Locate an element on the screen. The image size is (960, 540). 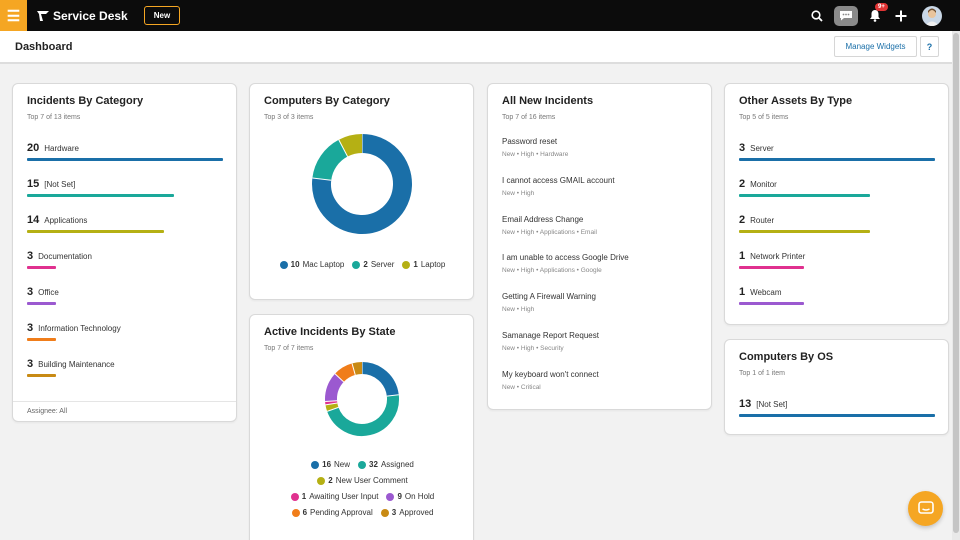
legend-label: Pending Approval is located at coordinates (341, 512).